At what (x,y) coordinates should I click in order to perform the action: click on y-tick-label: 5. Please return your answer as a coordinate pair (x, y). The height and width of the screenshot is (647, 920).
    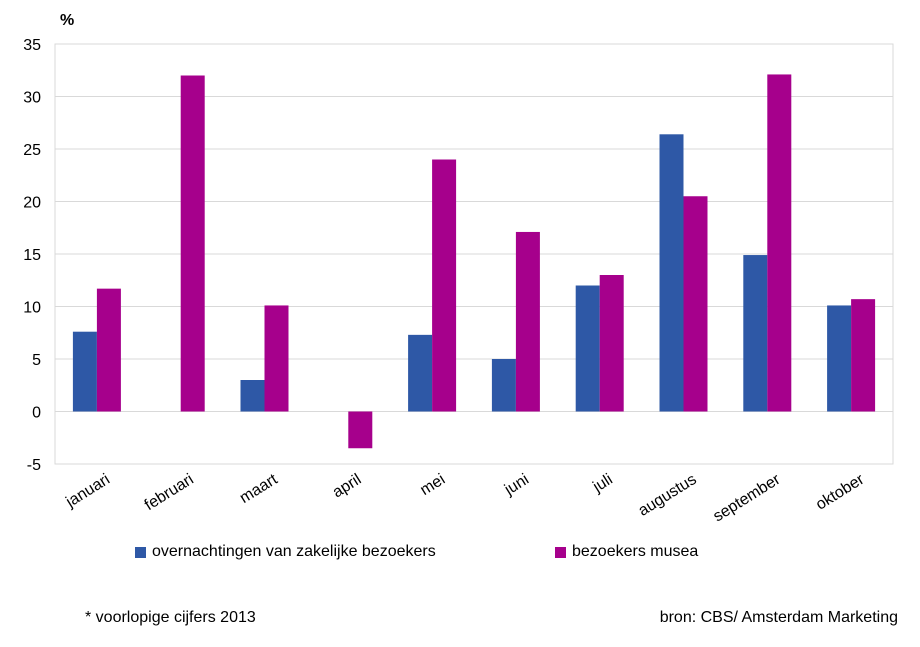
    Looking at the image, I should click on (36, 360).